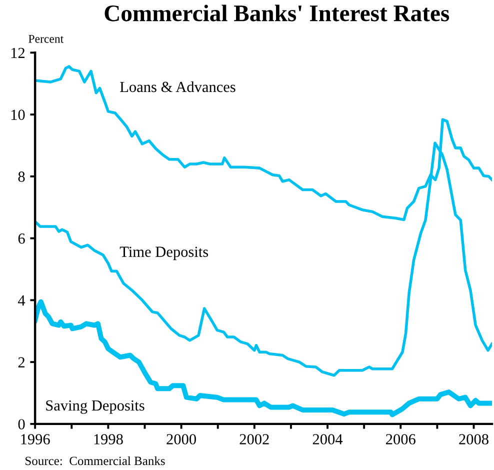  What do you see at coordinates (473, 439) in the screenshot?
I see `x-tick-label: 2008` at bounding box center [473, 439].